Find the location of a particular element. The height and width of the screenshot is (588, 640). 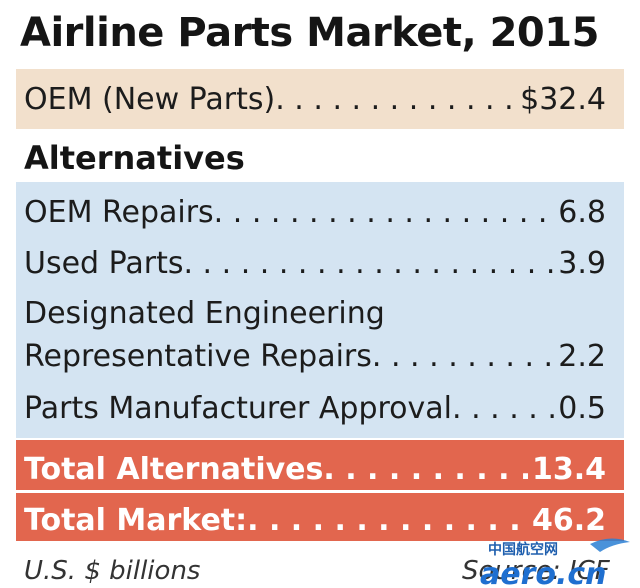

row-value: $32.4 is located at coordinates (563, 99).